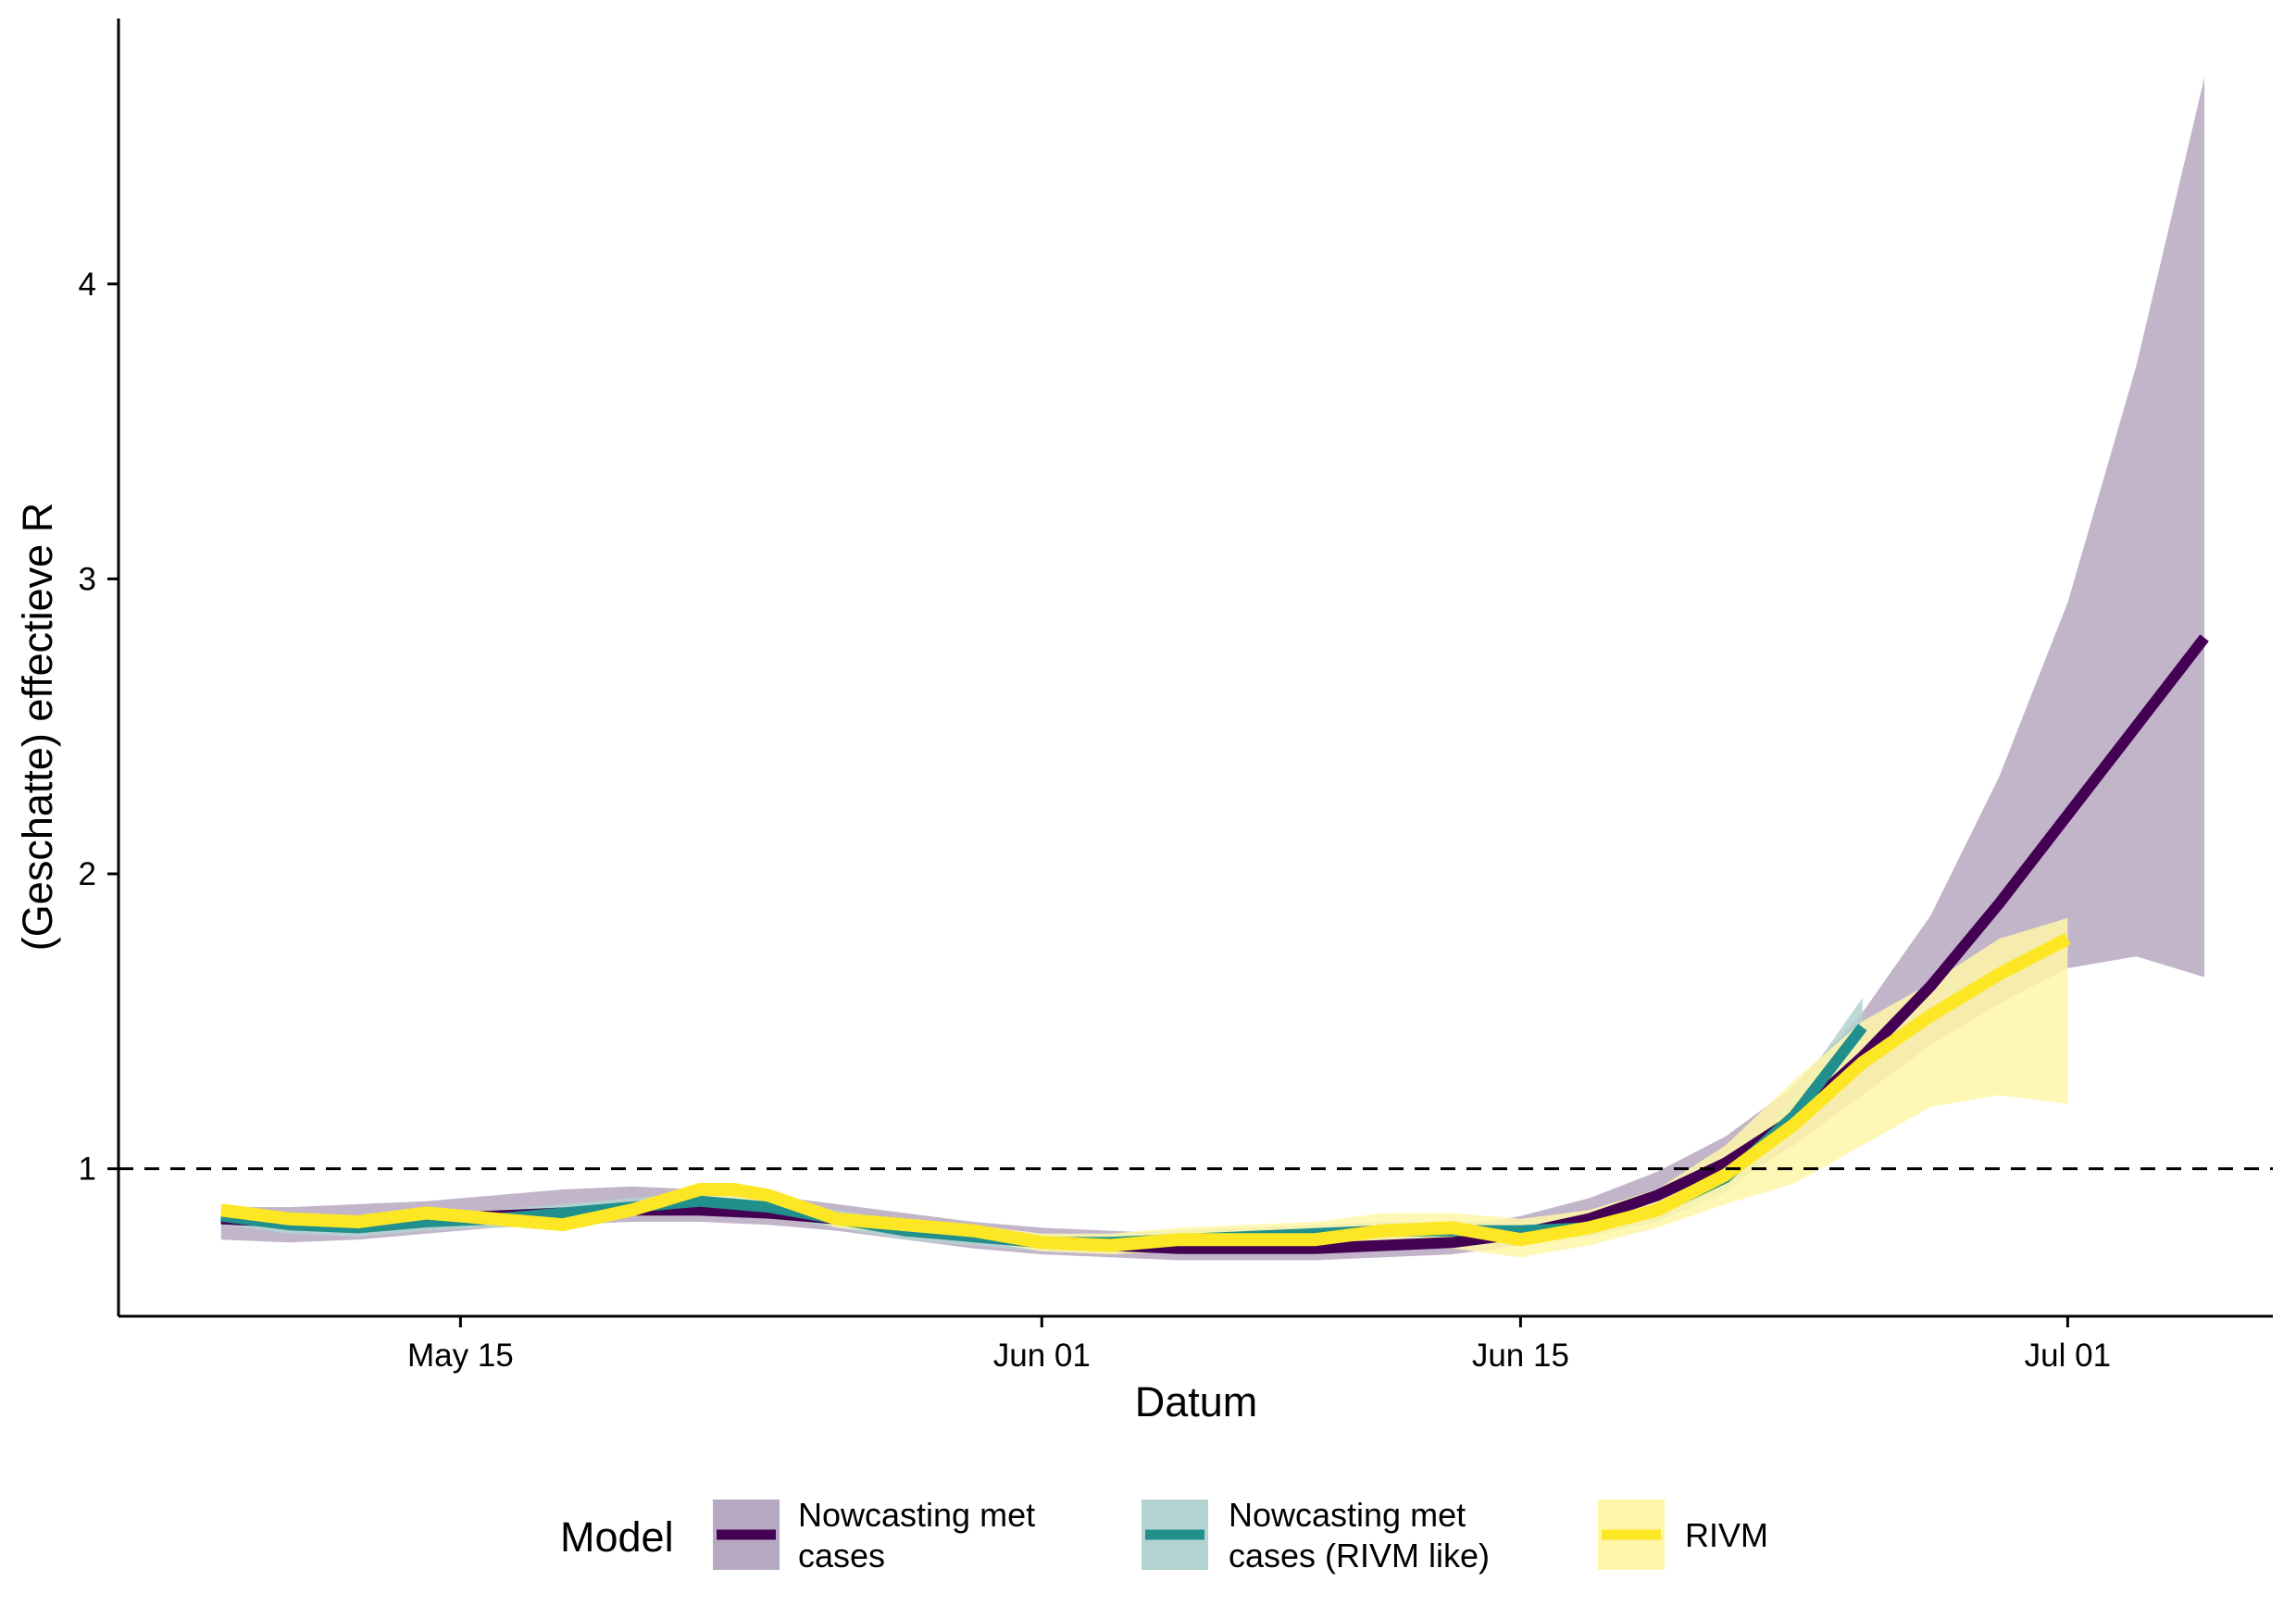 The height and width of the screenshot is (1618, 2296). Describe the element at coordinates (1726, 1535) in the screenshot. I see `legend-label: RIVM` at that location.